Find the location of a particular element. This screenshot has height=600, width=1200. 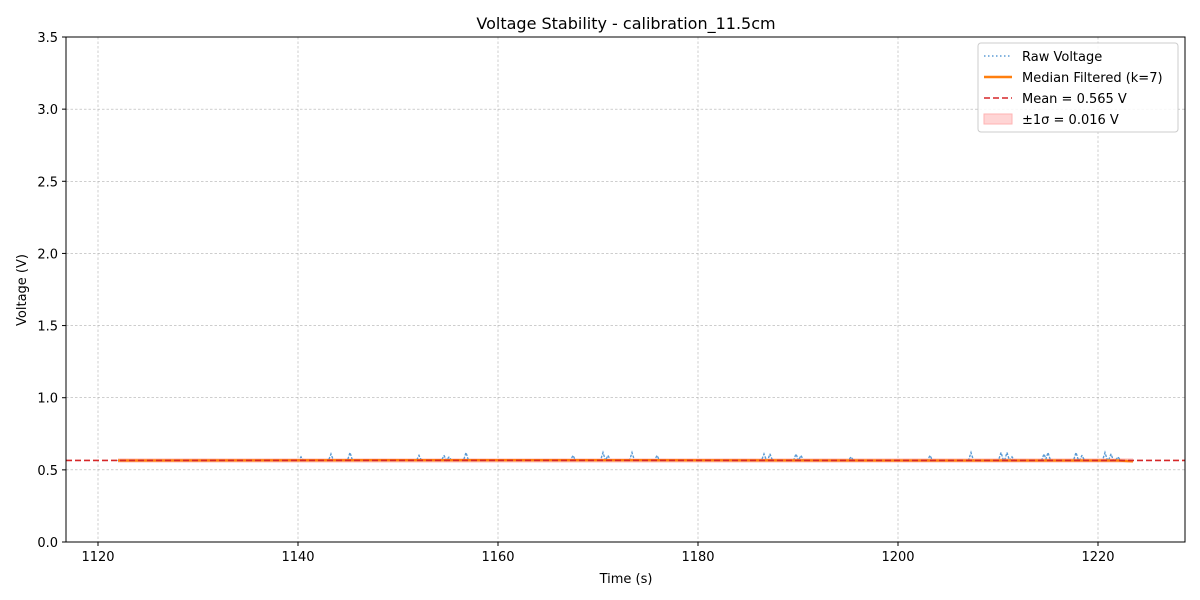

legend-entry-label: Median Filtered (k=7) is located at coordinates (1092, 78).